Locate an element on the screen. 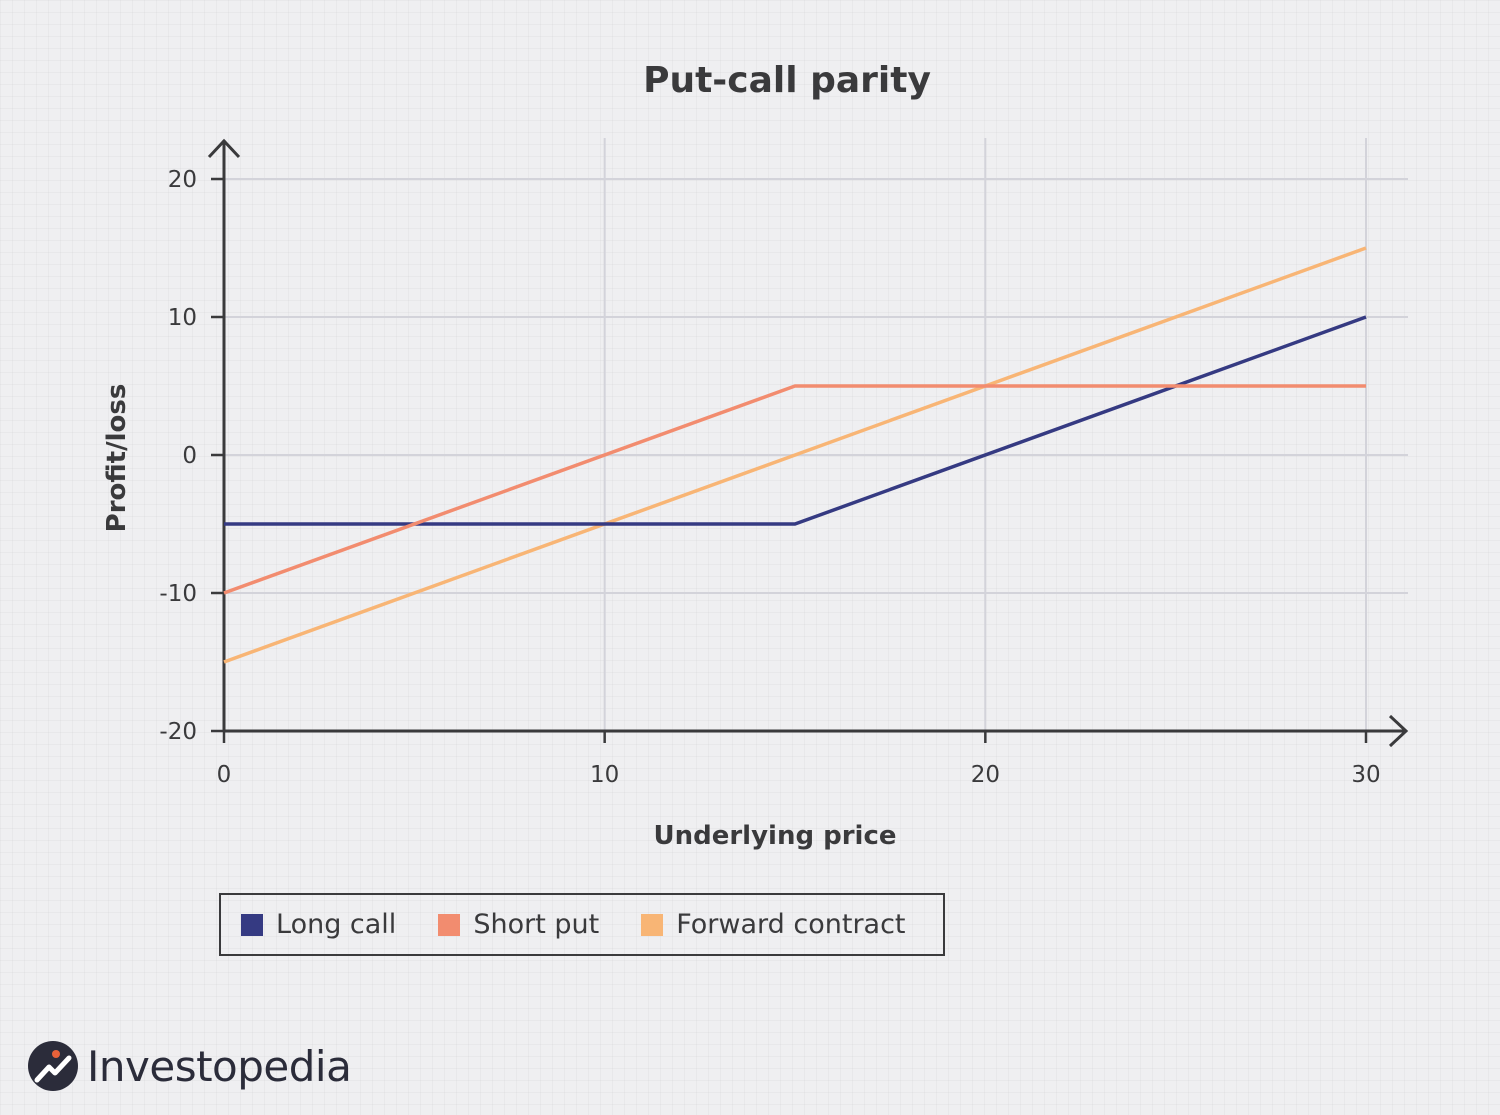 The width and height of the screenshot is (1500, 1115). y-tick-label: 20 is located at coordinates (182, 180).